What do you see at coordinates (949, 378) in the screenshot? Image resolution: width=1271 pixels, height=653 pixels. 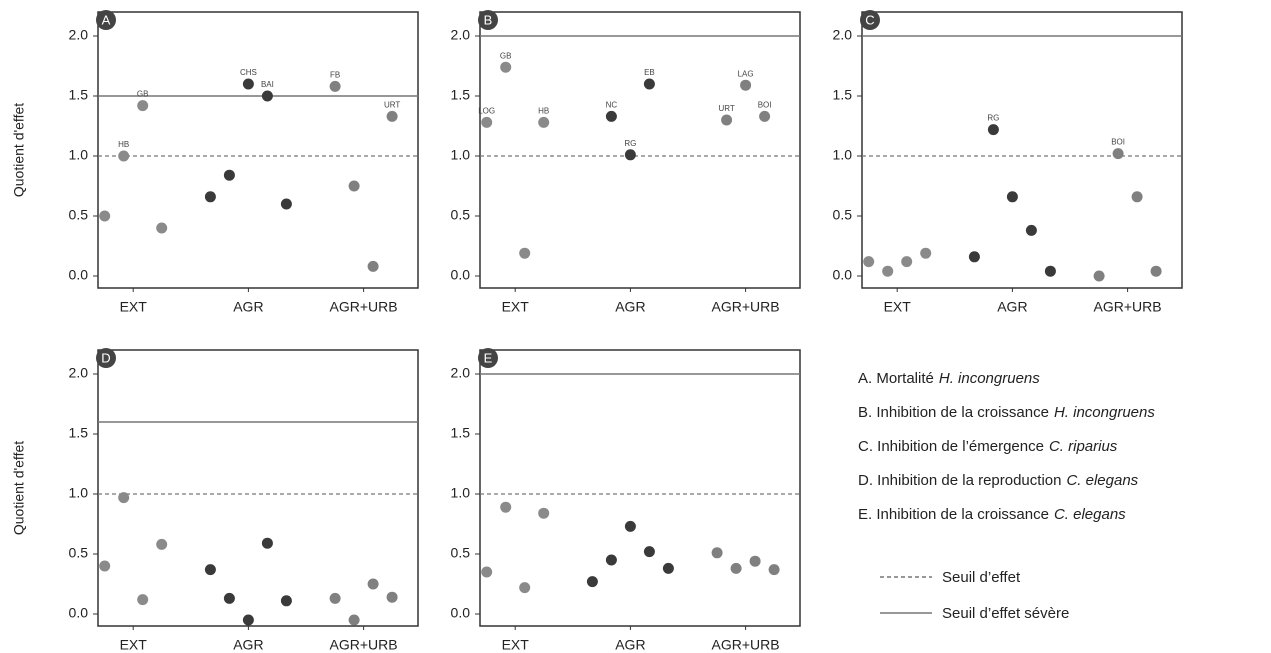 I see `panel-description: A. Mortalité H. incongruens` at bounding box center [949, 378].